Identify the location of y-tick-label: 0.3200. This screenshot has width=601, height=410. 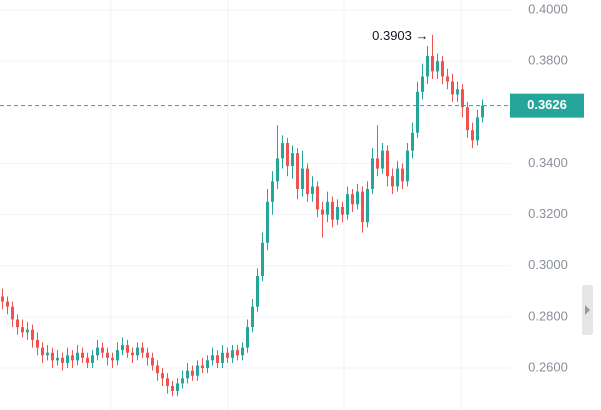
(548, 213).